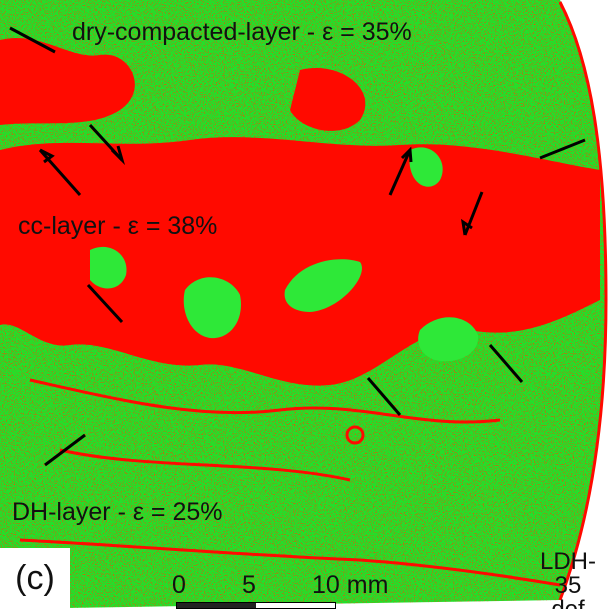 The width and height of the screenshot is (608, 609). Describe the element at coordinates (323, 285) in the screenshot. I see `grain-elongated` at that location.